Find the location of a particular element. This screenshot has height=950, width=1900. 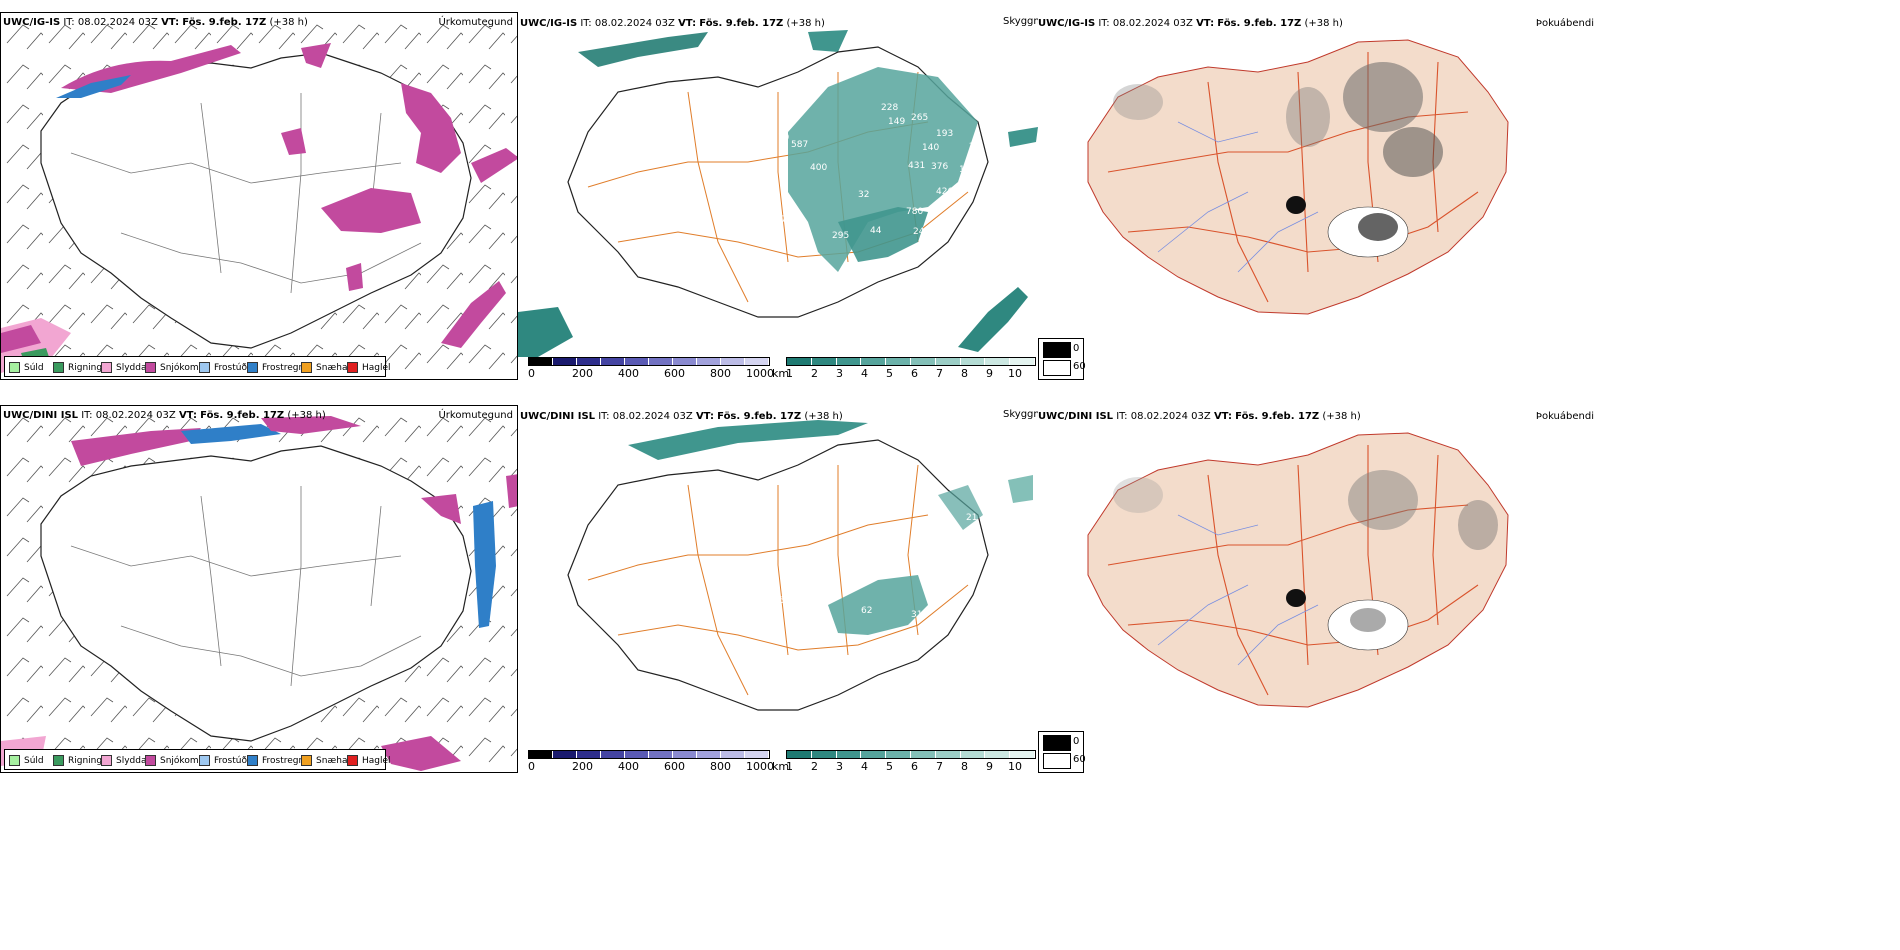

visibility-value: 431 is located at coordinates (916, 166).